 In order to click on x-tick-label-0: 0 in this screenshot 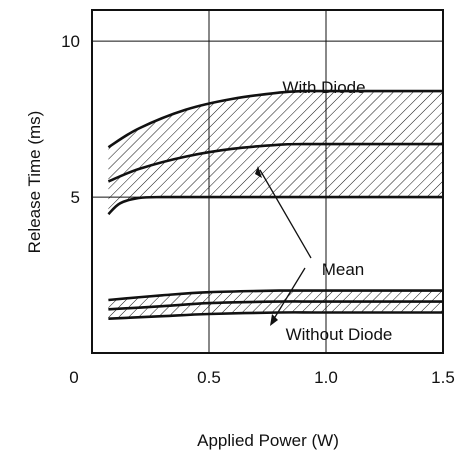, I will do `click(73, 377)`.